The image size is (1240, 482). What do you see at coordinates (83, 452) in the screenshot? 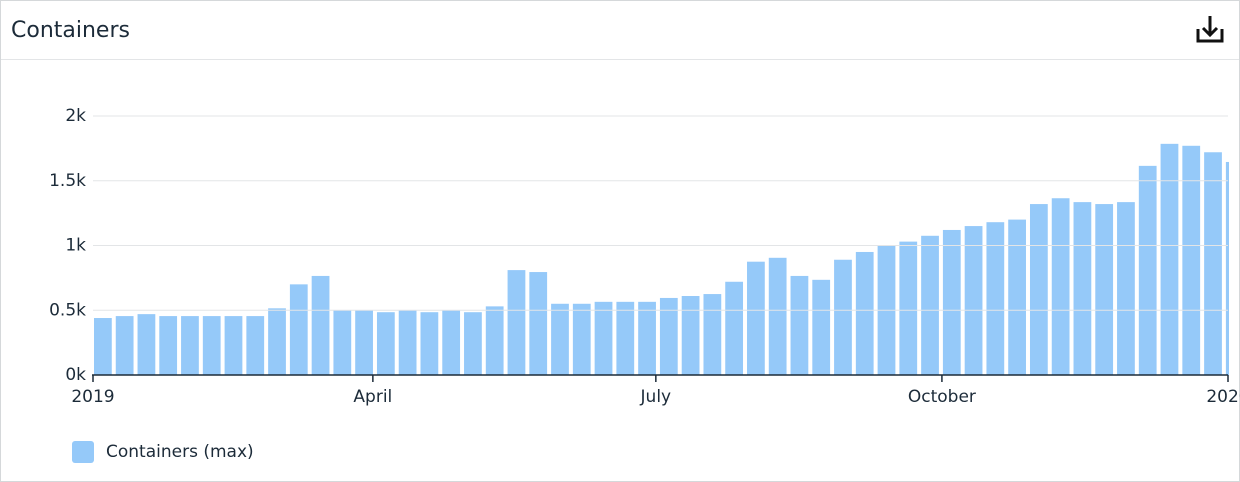
I see `legend-swatch` at bounding box center [83, 452].